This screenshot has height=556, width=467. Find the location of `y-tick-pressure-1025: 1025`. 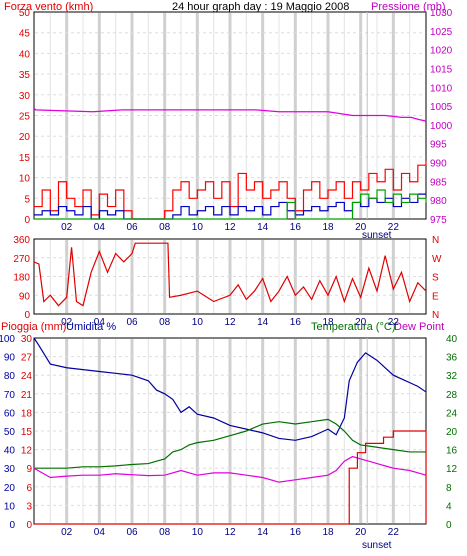

y-tick-pressure-1025: 1025 is located at coordinates (441, 32).